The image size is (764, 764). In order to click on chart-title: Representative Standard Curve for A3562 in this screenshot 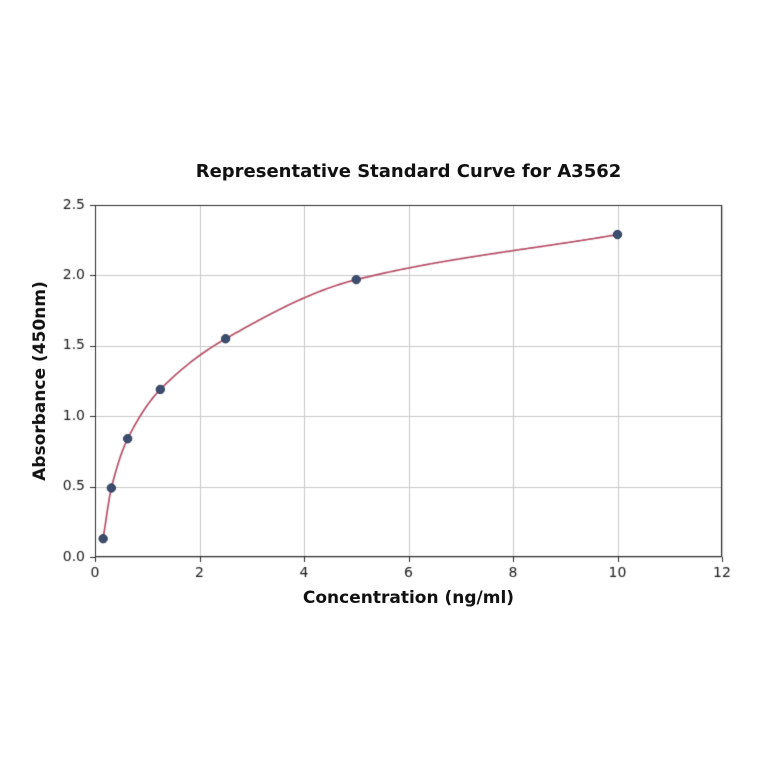, I will do `click(408, 171)`.